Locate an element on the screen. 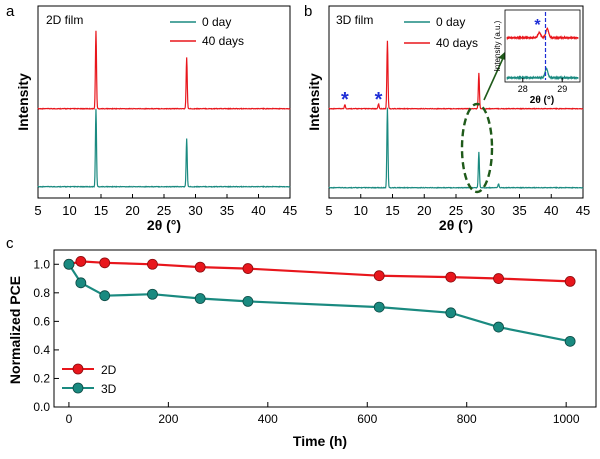  legend-b: 0 day 40 days is located at coordinates (441, 32).